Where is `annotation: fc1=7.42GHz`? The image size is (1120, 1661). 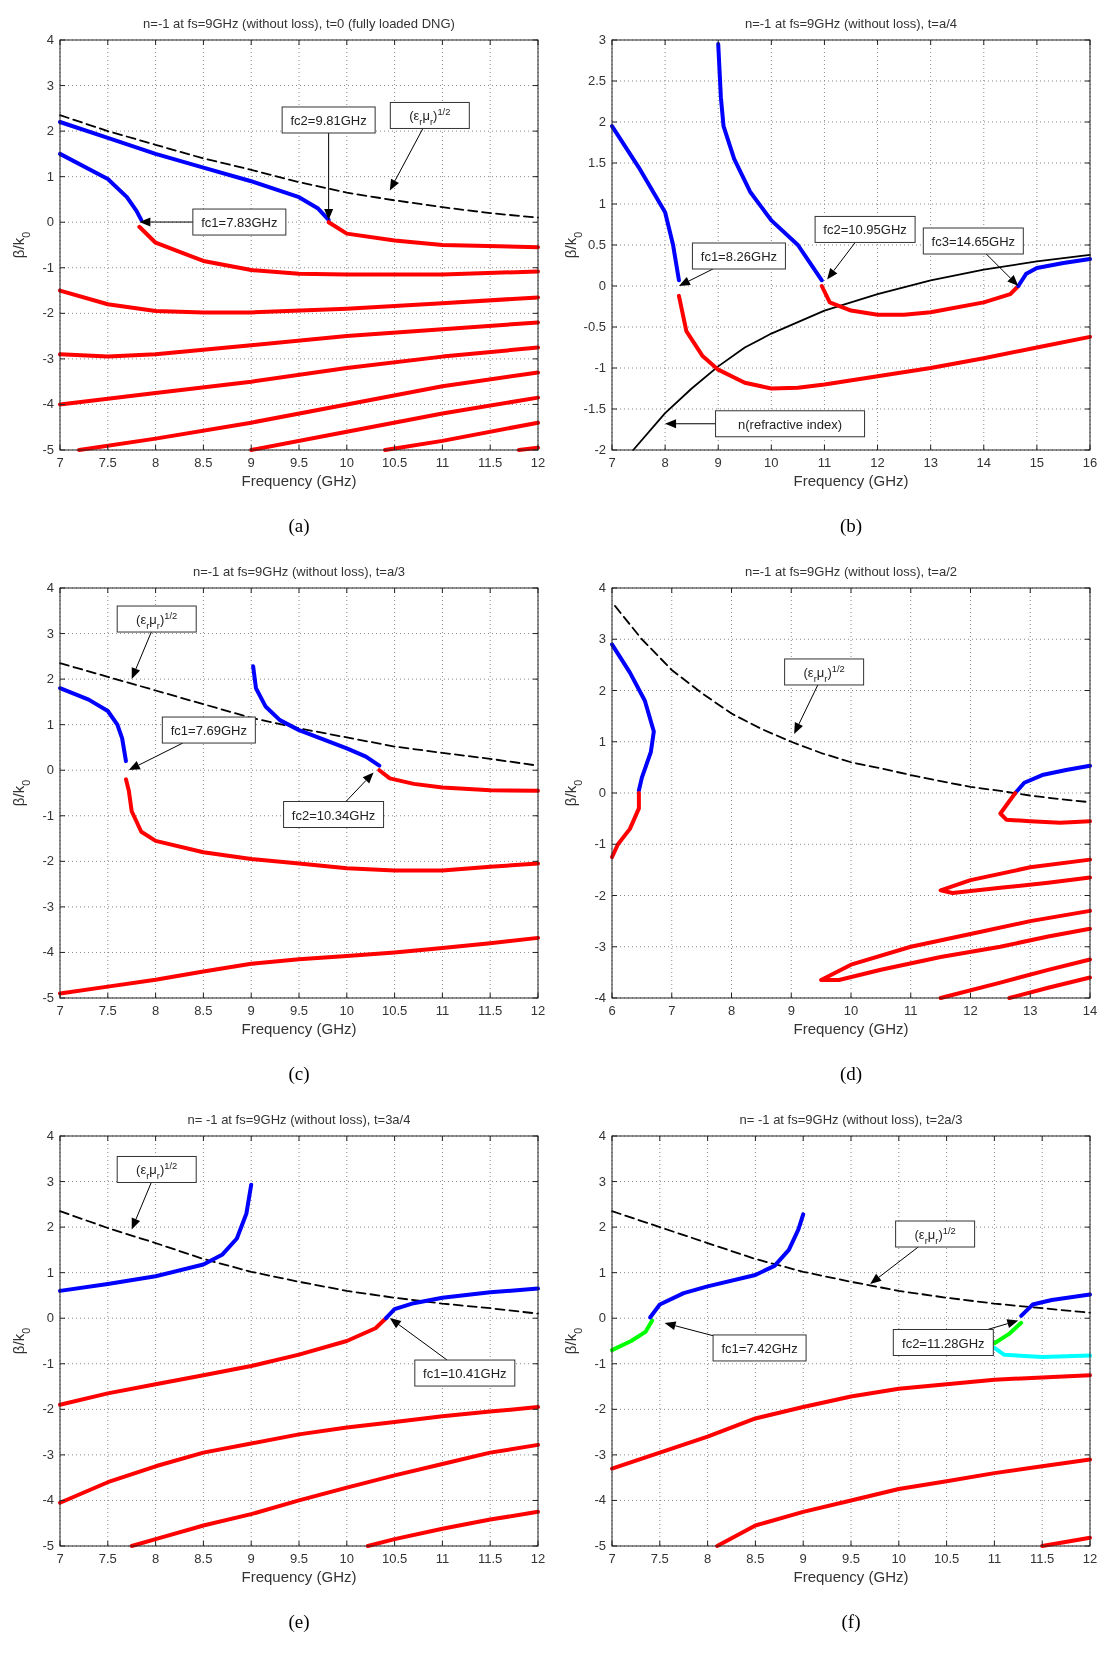
annotation: fc1=7.42GHz is located at coordinates (759, 1348).